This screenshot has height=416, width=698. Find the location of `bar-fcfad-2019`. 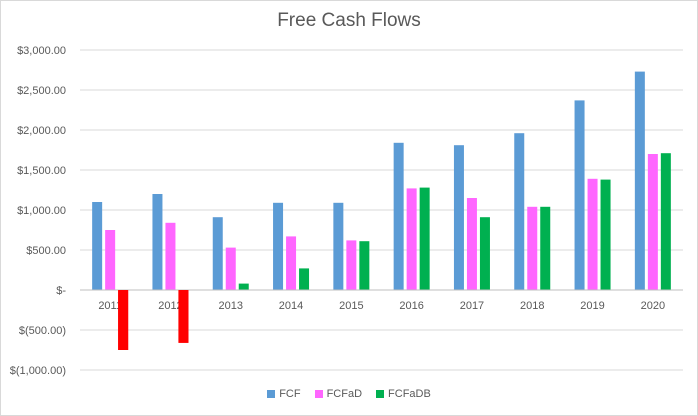

bar-fcfad-2019 is located at coordinates (592, 234).